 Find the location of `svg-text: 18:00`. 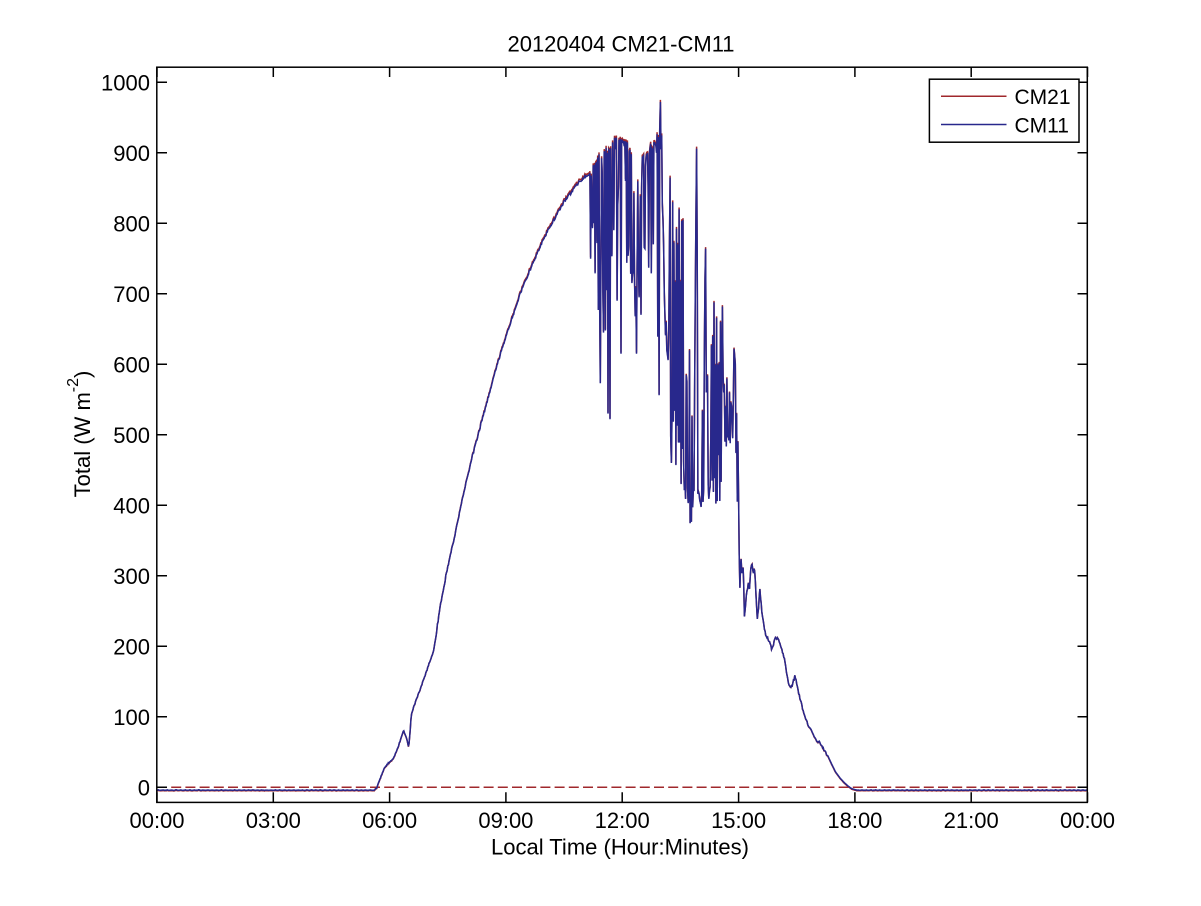

svg-text: 18:00 is located at coordinates (854, 820).